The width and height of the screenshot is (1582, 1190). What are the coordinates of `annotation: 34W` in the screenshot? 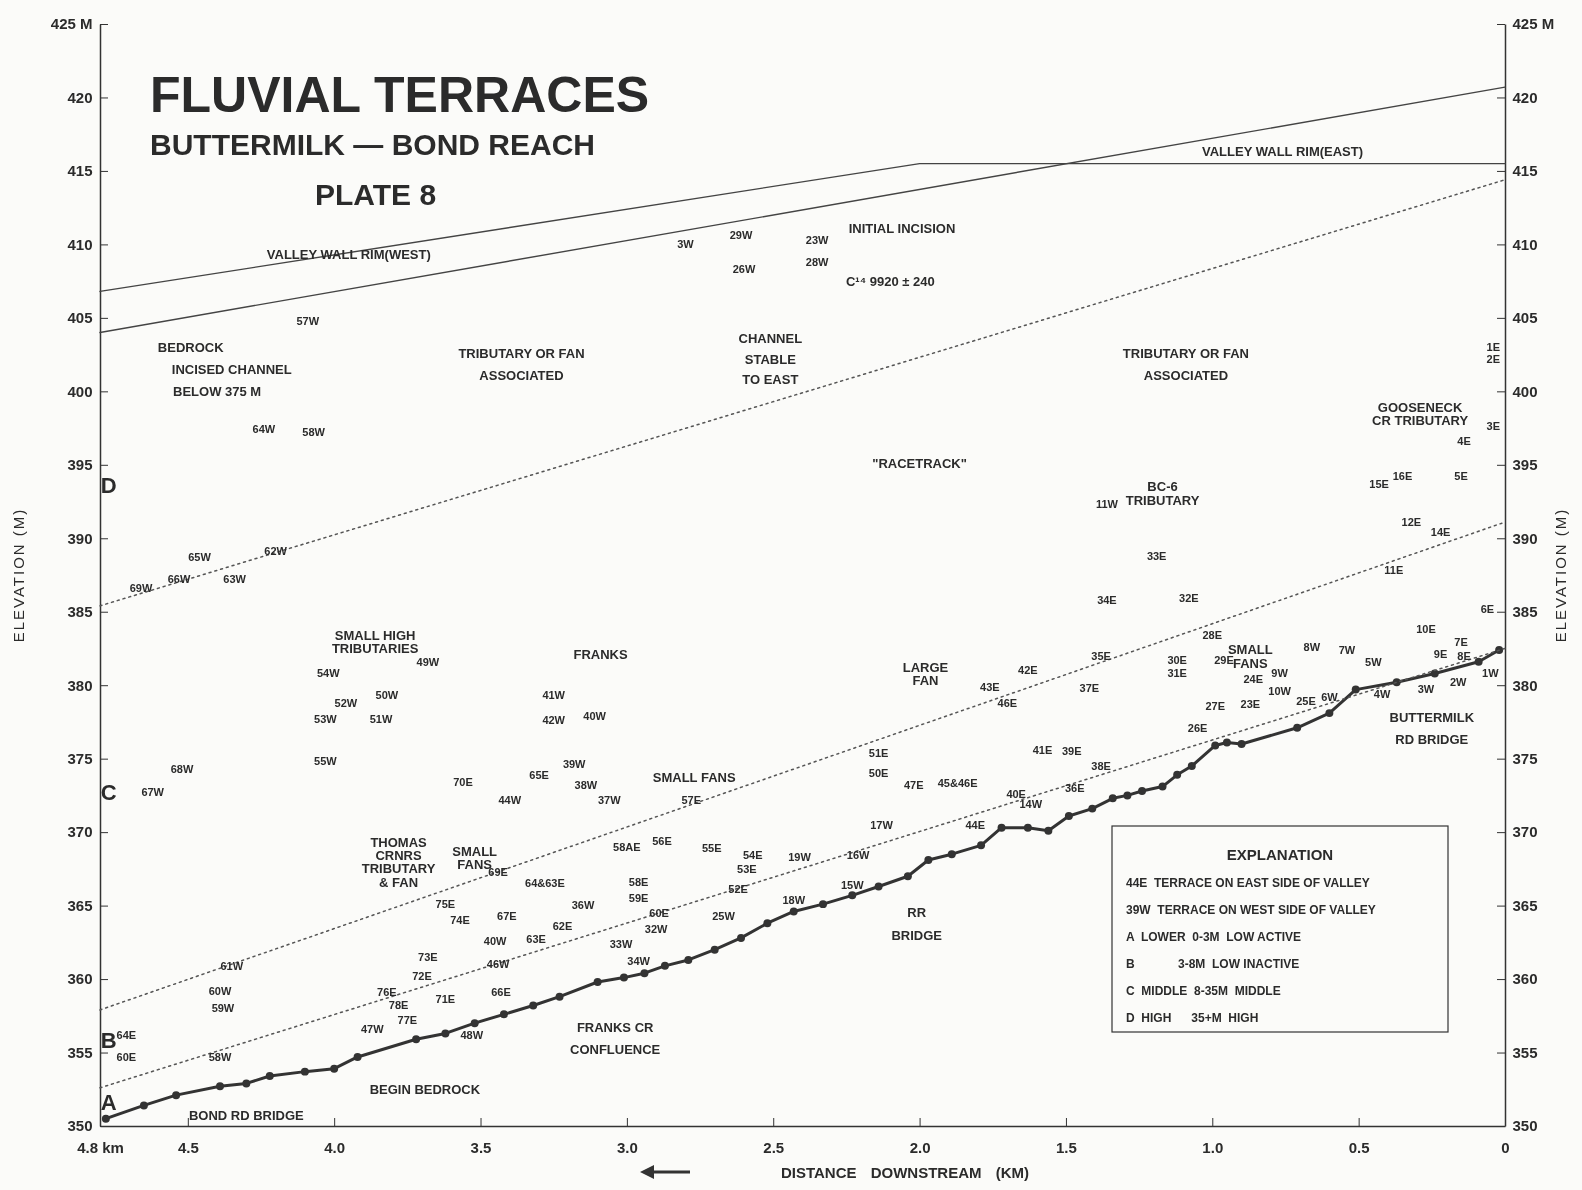 It's located at (639, 961).